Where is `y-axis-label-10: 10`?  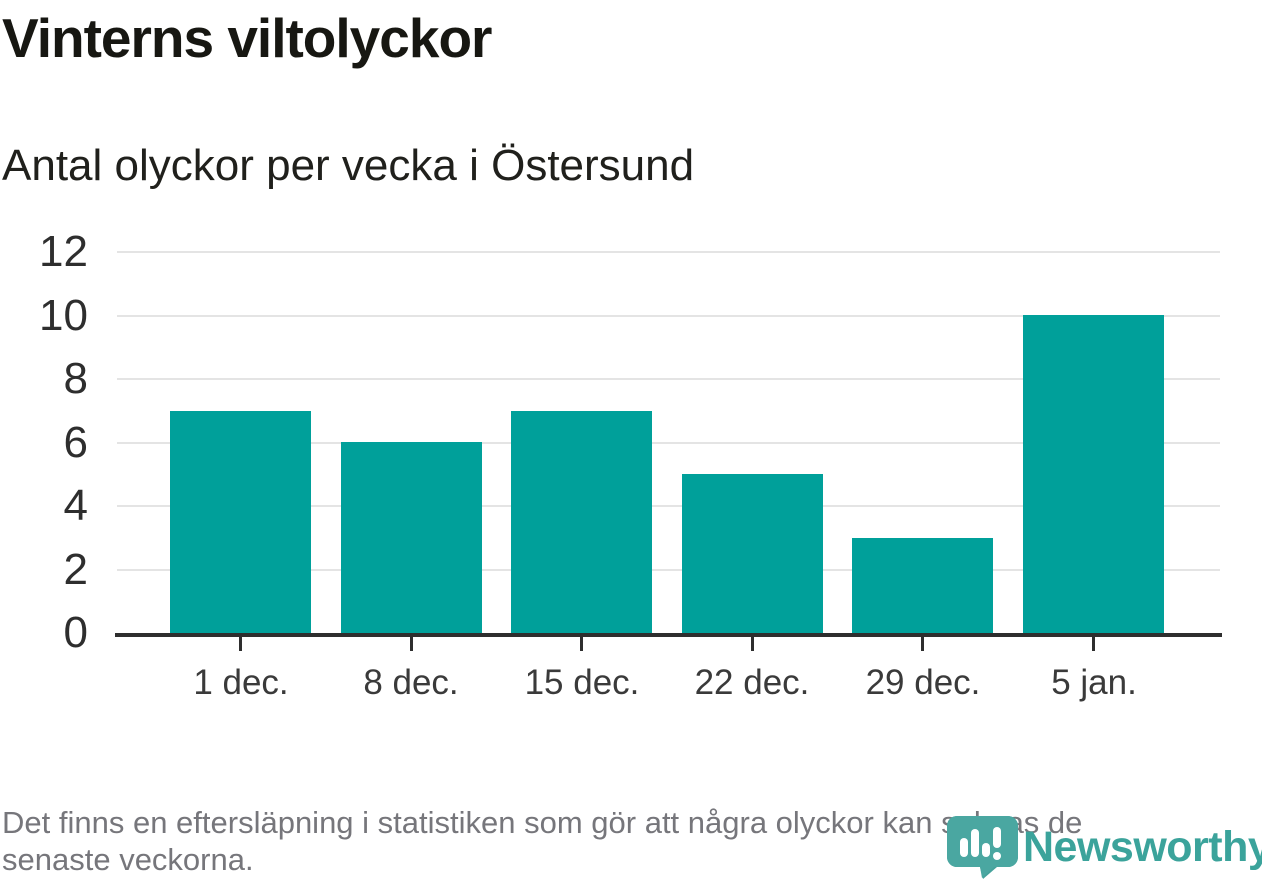 y-axis-label-10: 10 is located at coordinates (63, 315).